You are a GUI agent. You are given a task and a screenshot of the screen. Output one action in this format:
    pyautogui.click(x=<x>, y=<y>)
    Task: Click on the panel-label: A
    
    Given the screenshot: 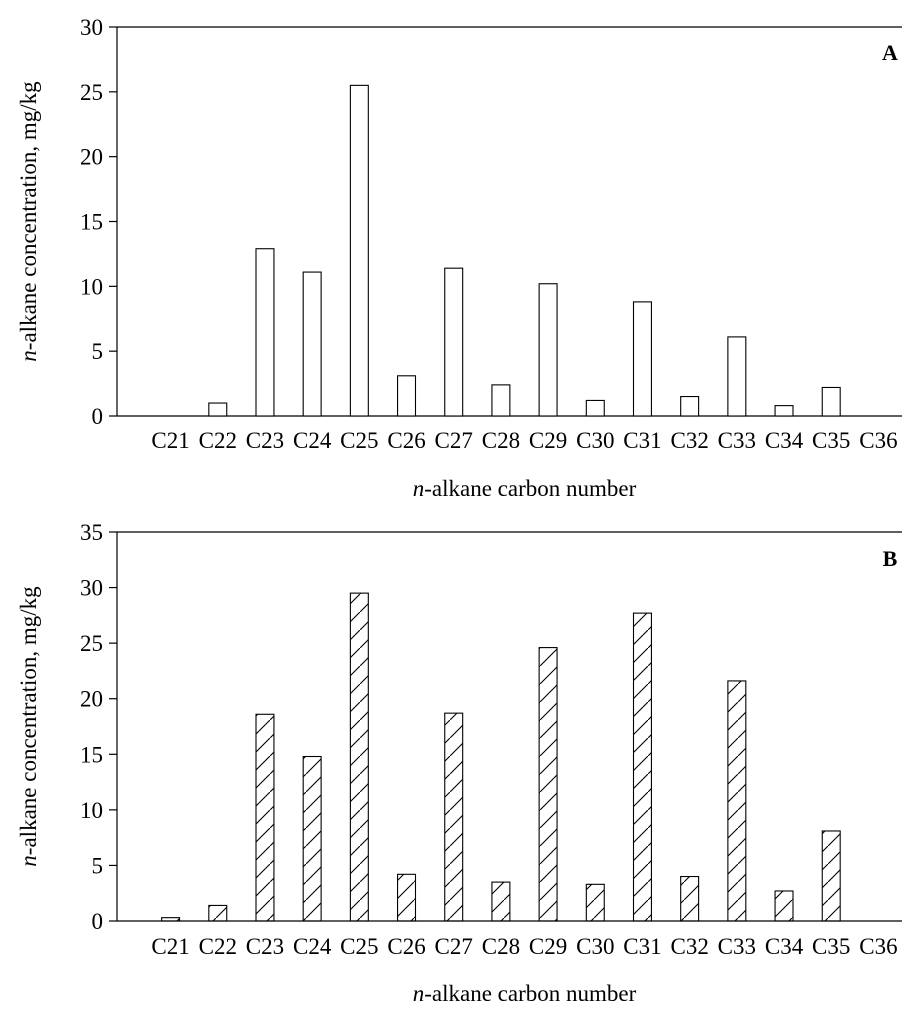 What is the action you would take?
    pyautogui.click(x=890, y=52)
    